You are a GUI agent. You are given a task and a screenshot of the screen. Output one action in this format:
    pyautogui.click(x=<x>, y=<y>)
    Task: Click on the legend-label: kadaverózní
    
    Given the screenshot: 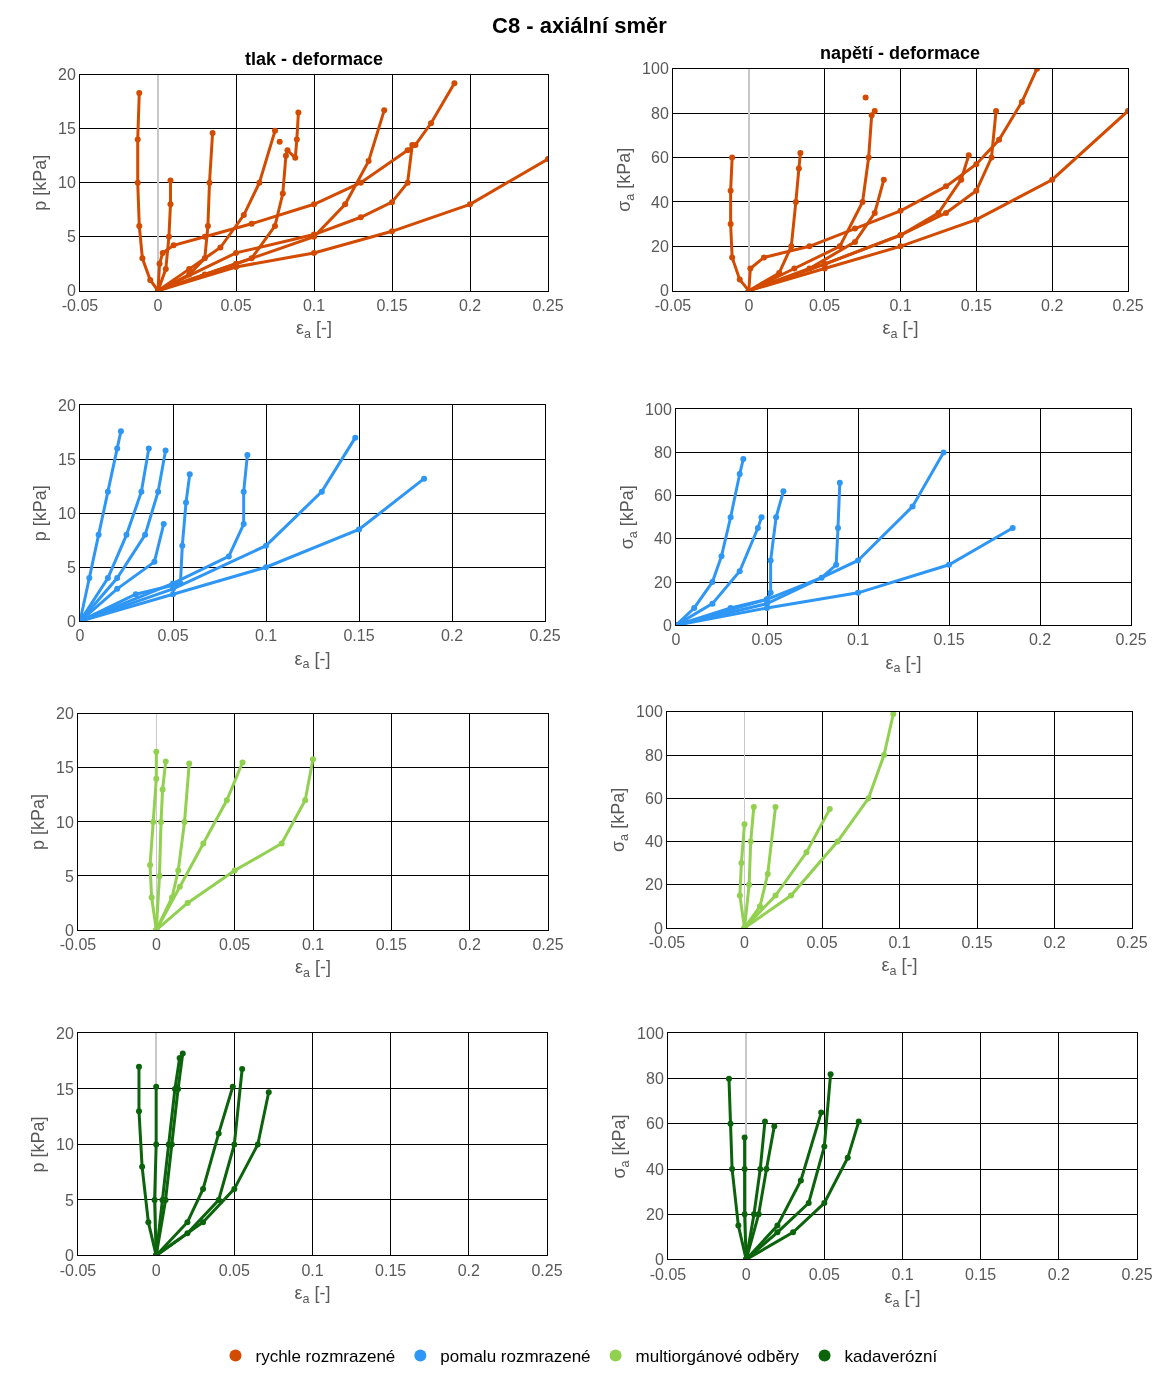 What is the action you would take?
    pyautogui.click(x=891, y=1357)
    